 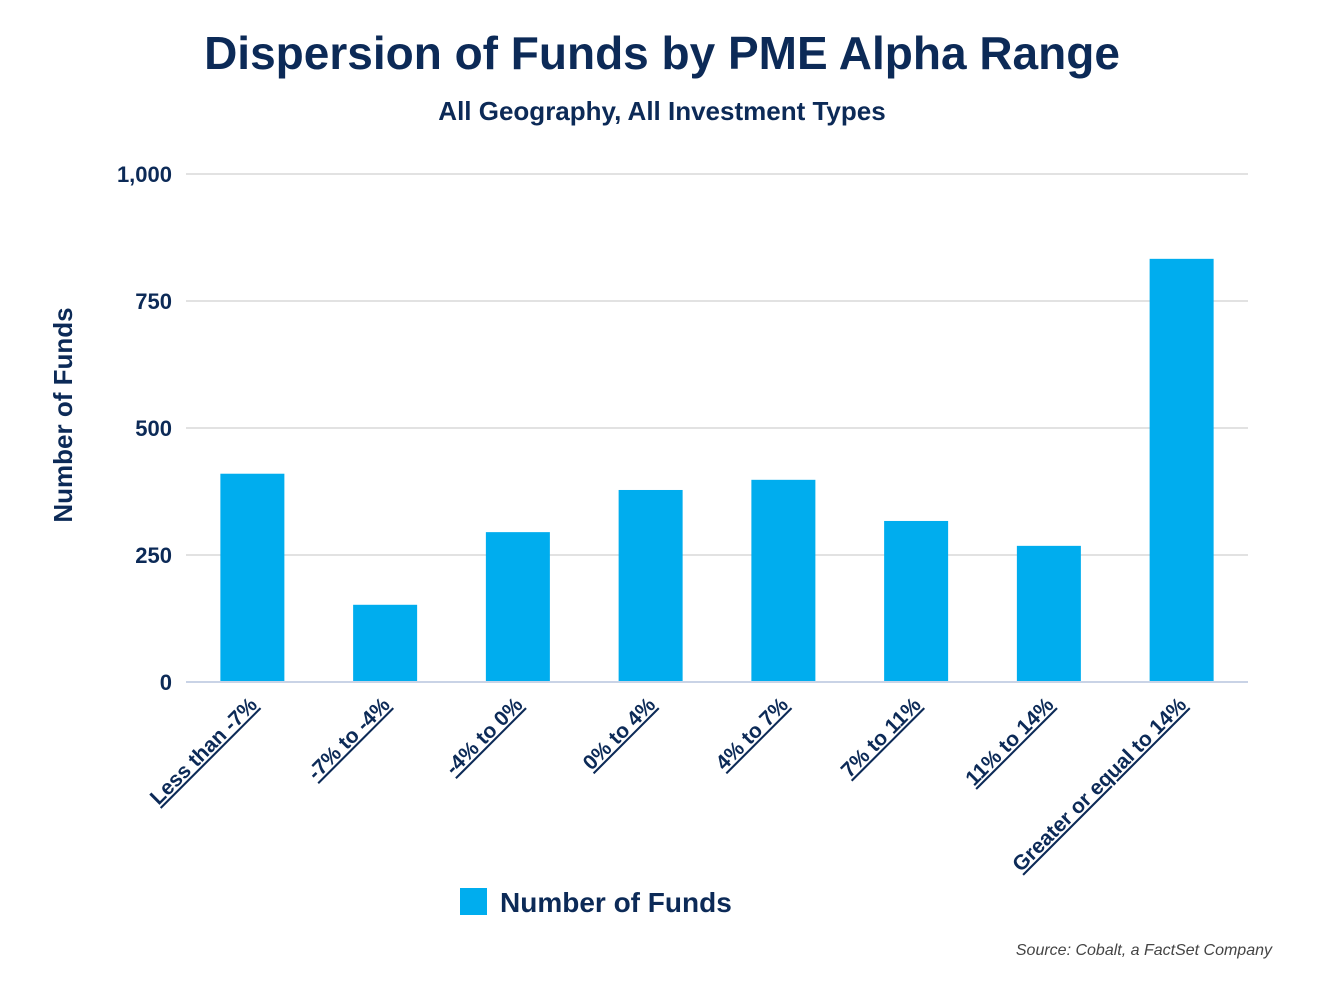 I want to click on y-tick-label: 500, so click(x=153, y=428).